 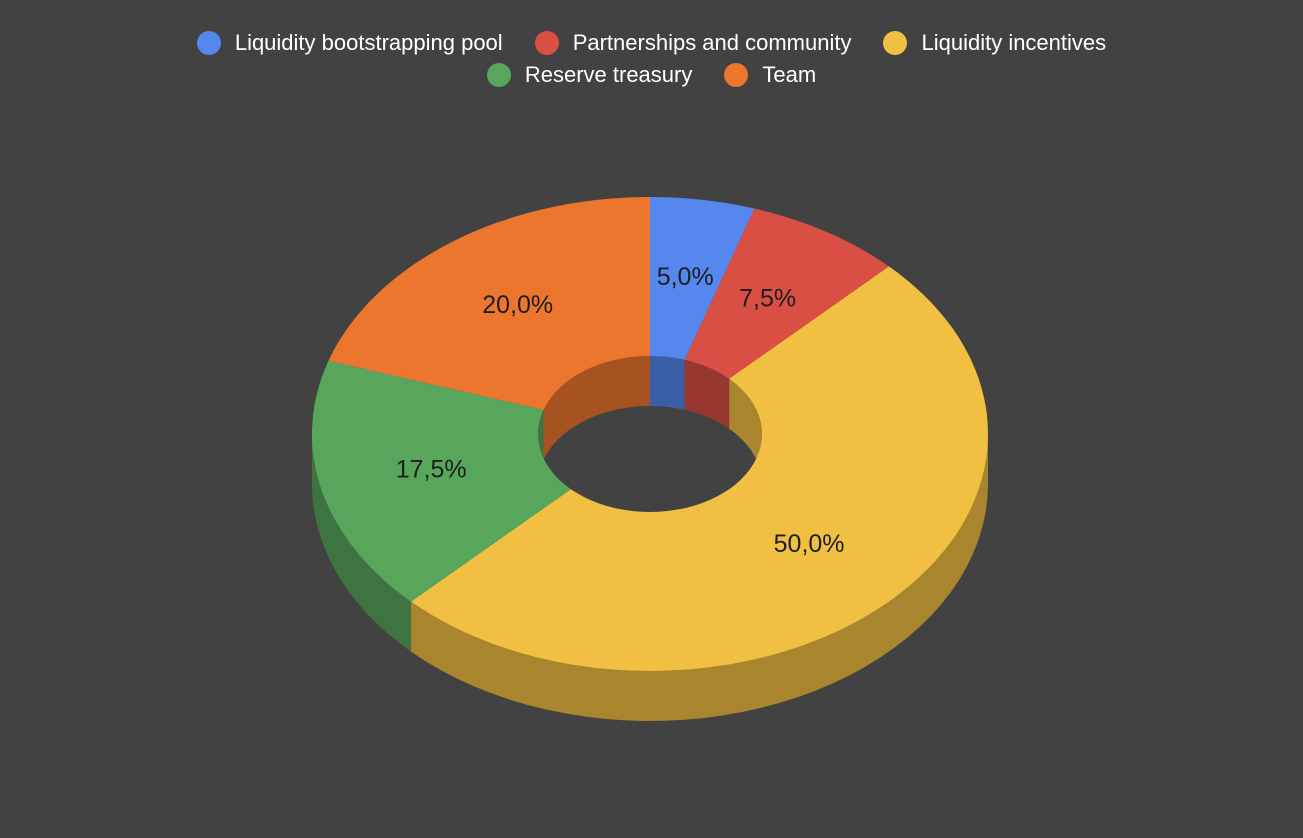 I want to click on slice-reserve-treasury, so click(x=441, y=481).